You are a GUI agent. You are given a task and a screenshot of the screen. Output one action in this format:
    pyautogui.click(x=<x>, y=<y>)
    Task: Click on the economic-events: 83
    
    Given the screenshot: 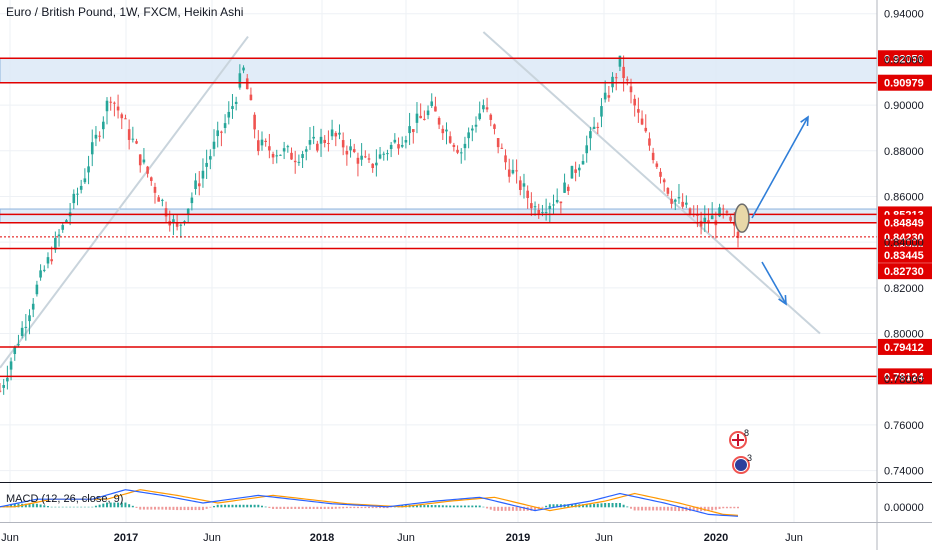 What is the action you would take?
    pyautogui.click(x=740, y=451)
    